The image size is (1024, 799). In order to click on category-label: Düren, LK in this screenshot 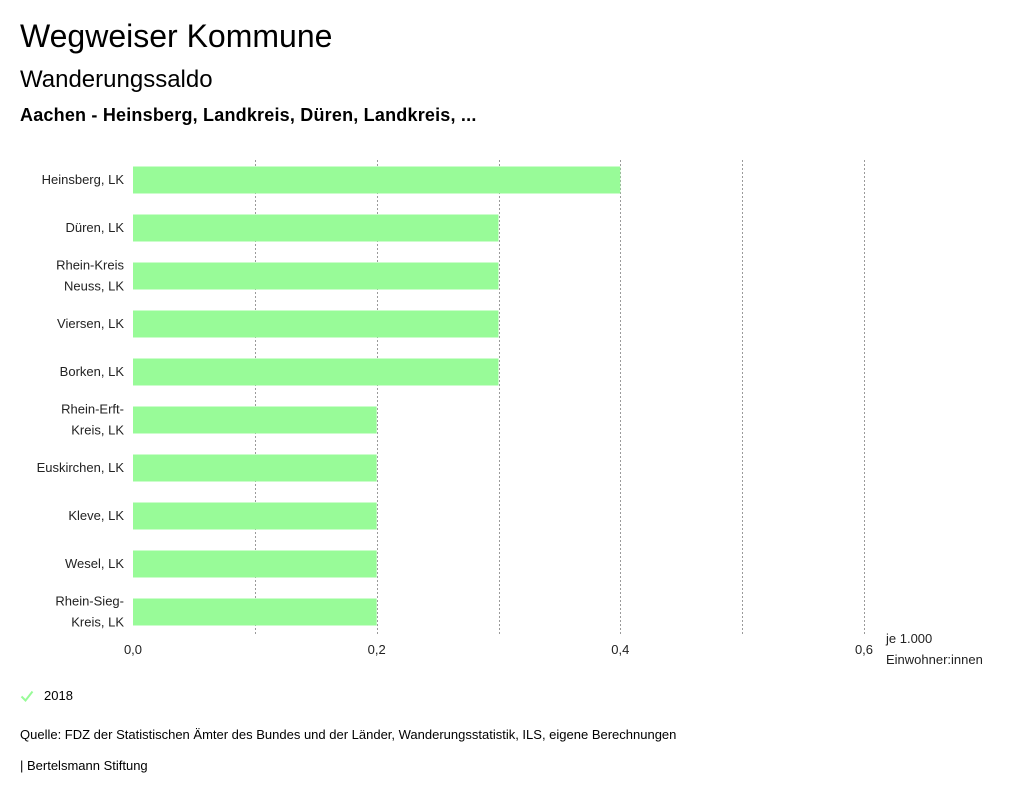, I will do `click(94, 227)`.